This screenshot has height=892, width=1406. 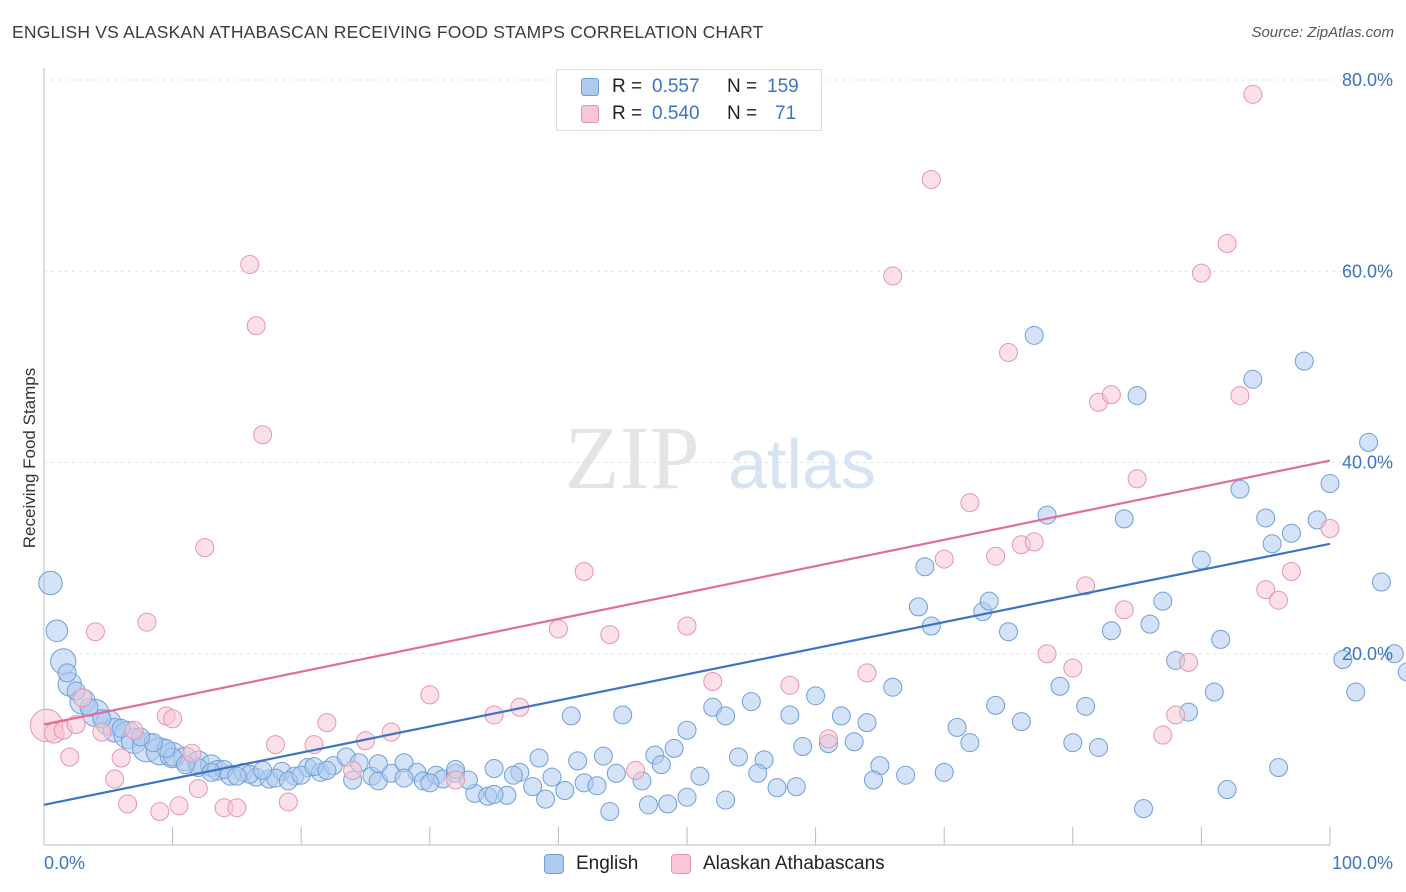 What do you see at coordinates (794, 863) in the screenshot?
I see `legend-label: Alaskan Athabascans` at bounding box center [794, 863].